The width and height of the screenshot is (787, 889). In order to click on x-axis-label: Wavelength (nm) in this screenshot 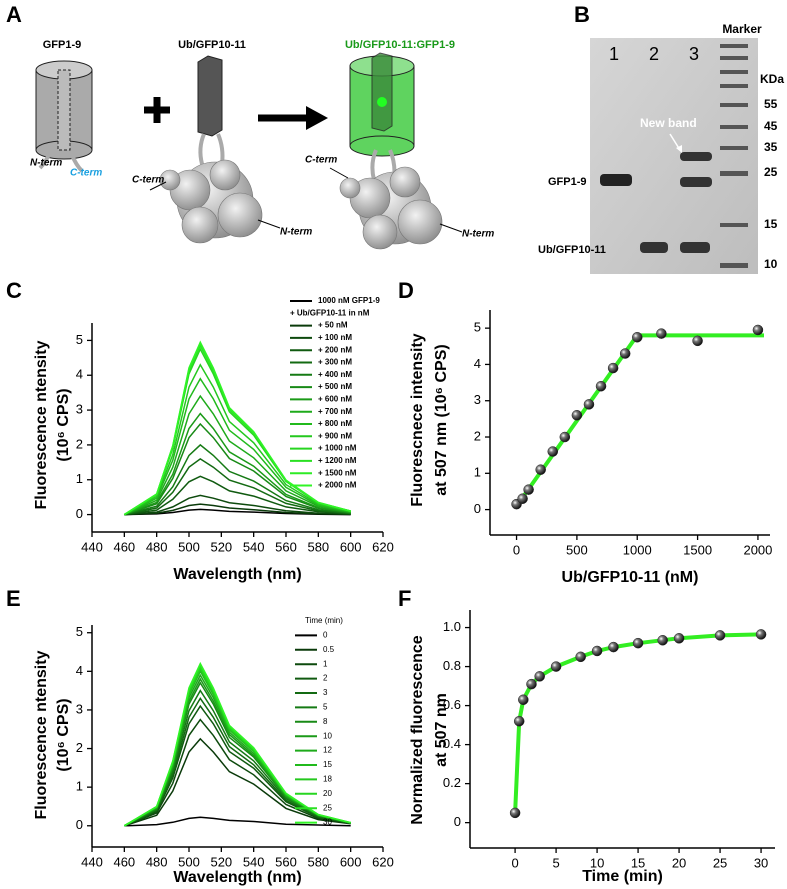, I will do `click(237, 574)`.